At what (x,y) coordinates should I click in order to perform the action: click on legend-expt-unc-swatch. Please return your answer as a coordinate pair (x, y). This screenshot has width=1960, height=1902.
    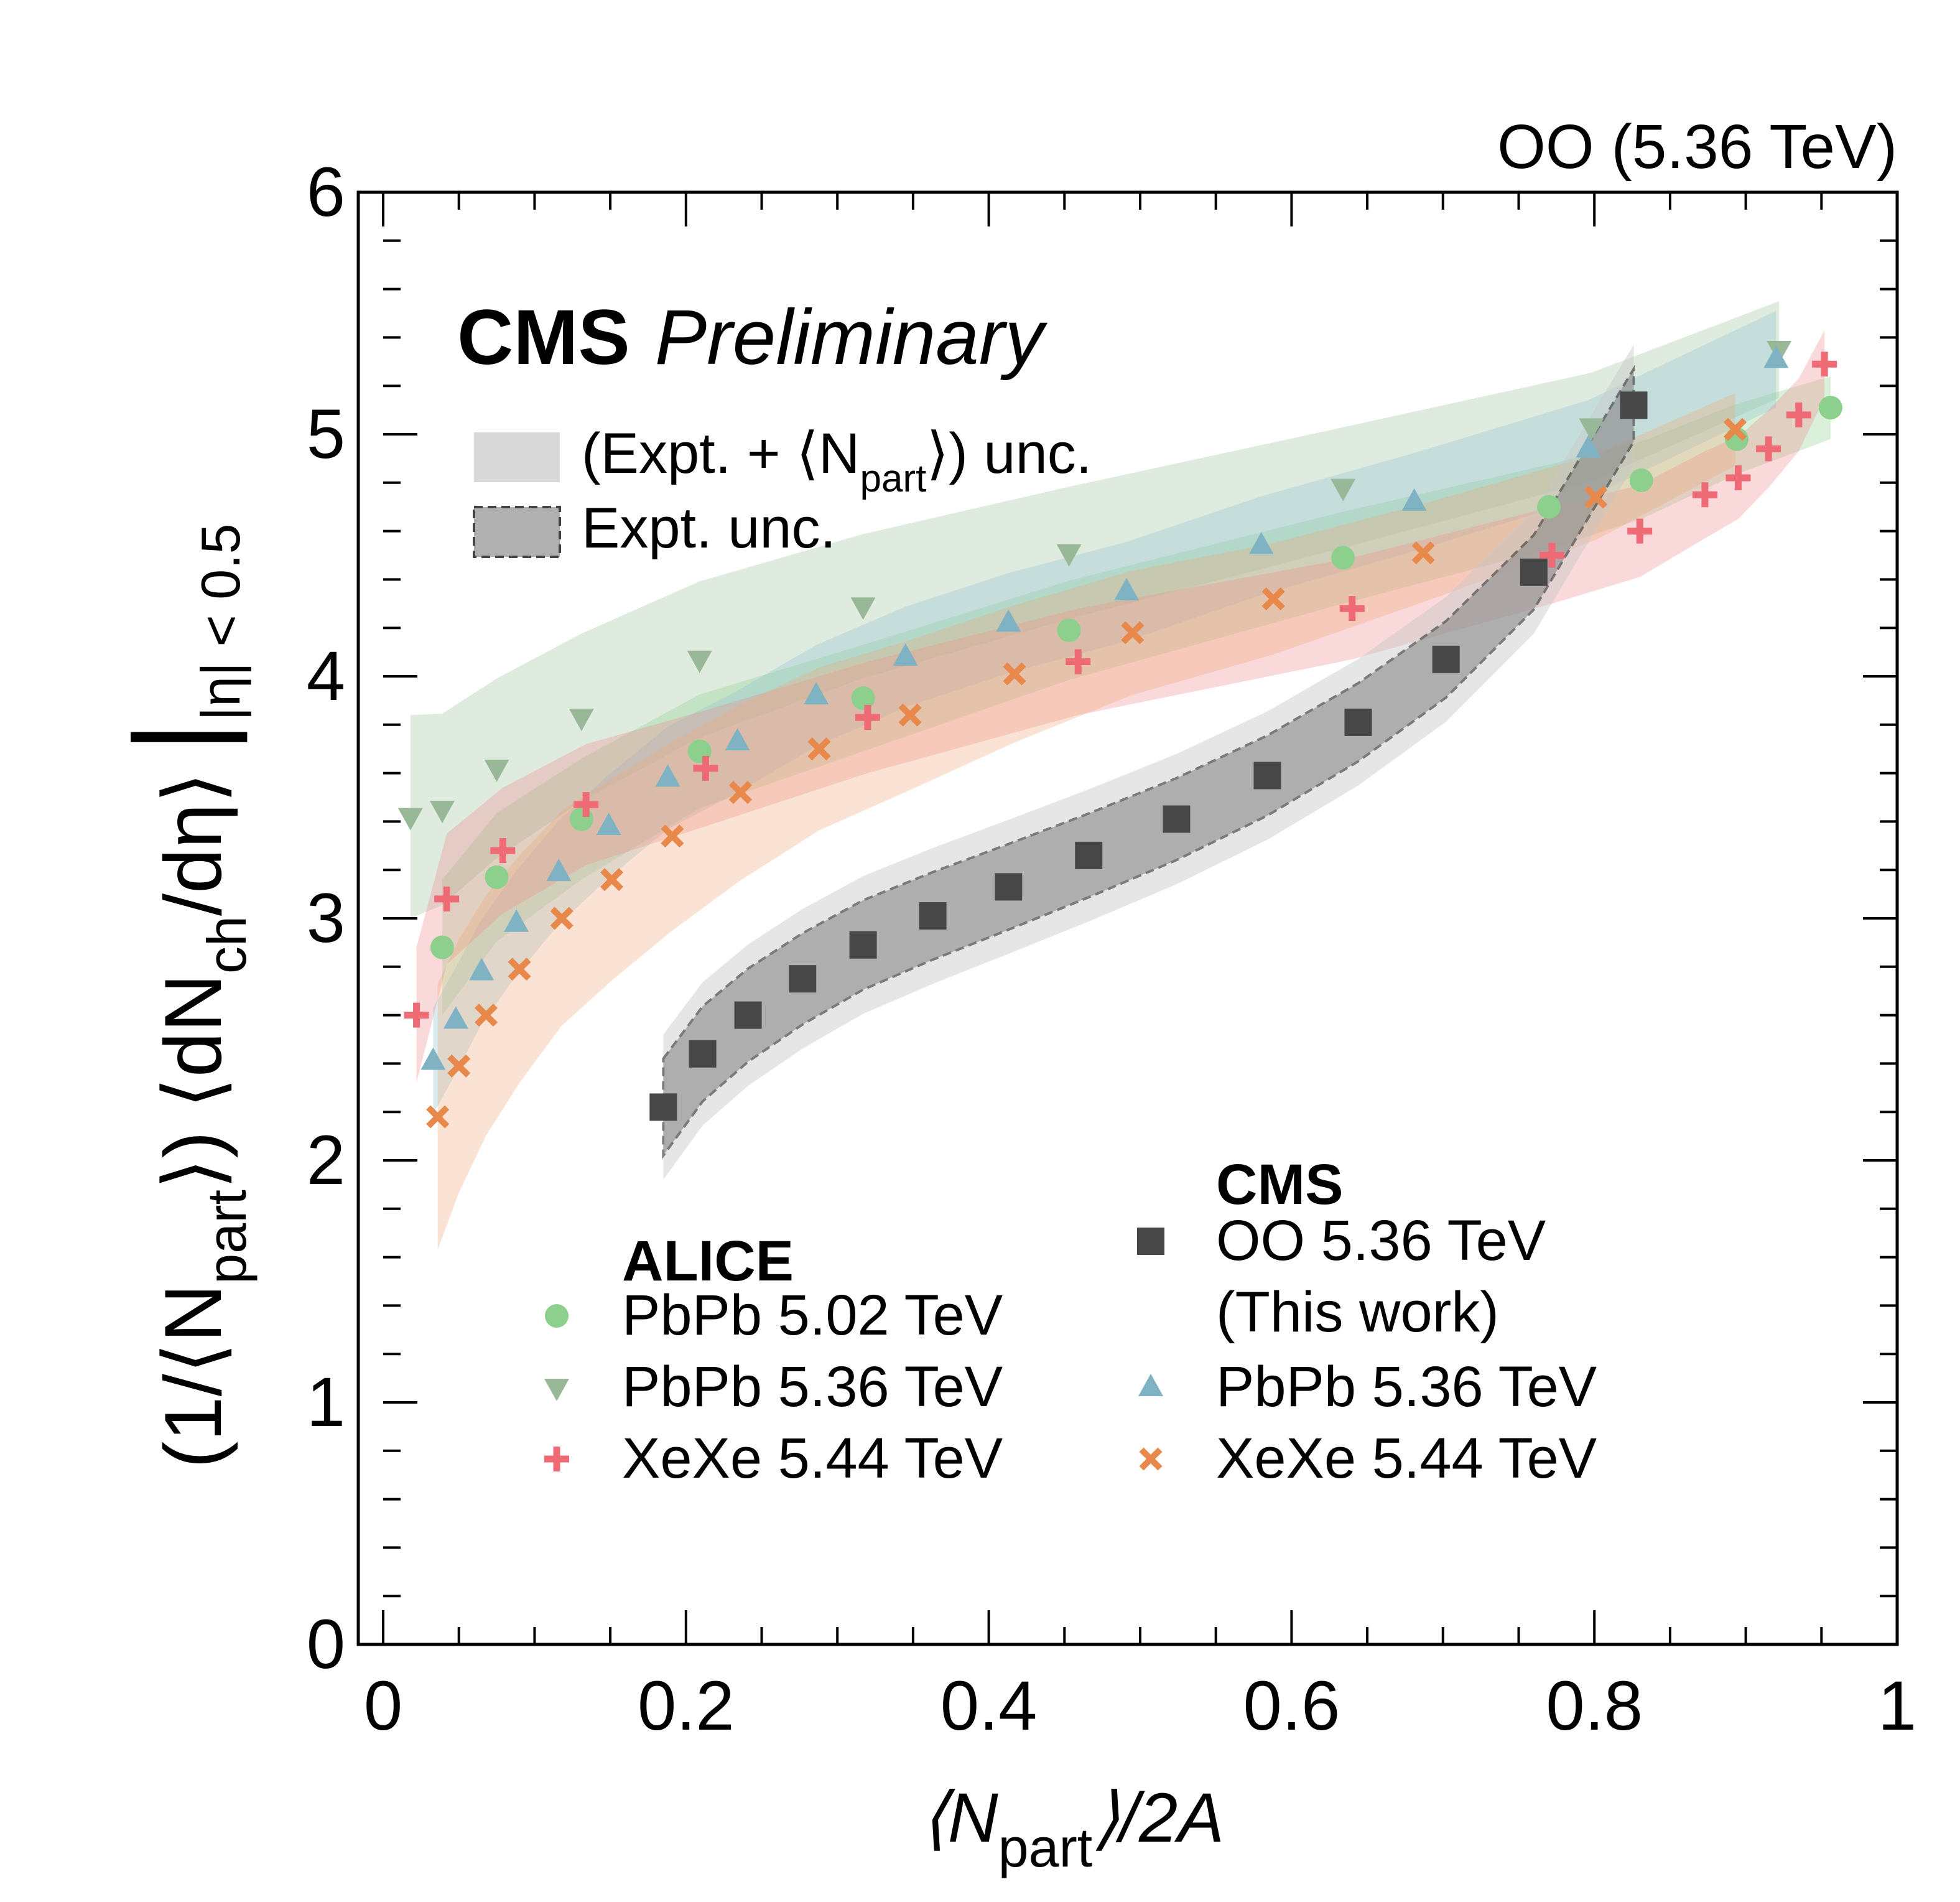
    Looking at the image, I should click on (517, 532).